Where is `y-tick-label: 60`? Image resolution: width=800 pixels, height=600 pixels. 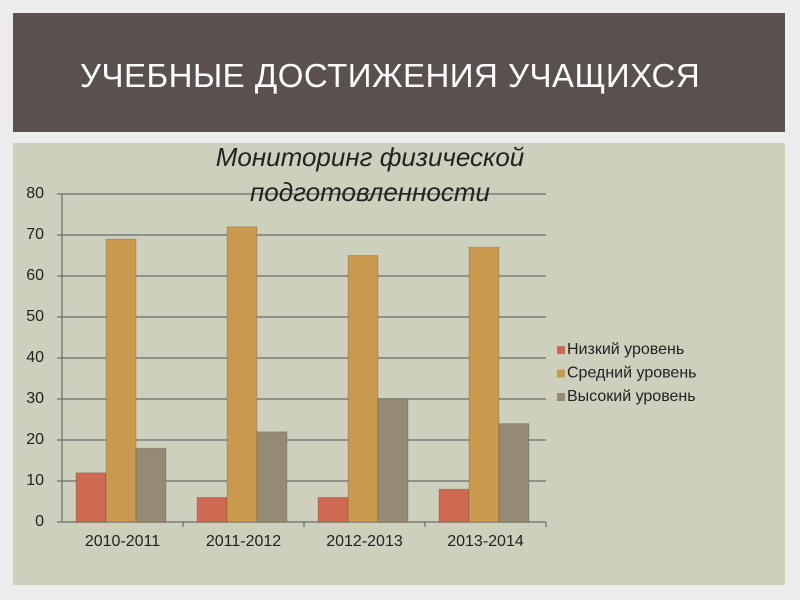 y-tick-label: 60 is located at coordinates (35, 275).